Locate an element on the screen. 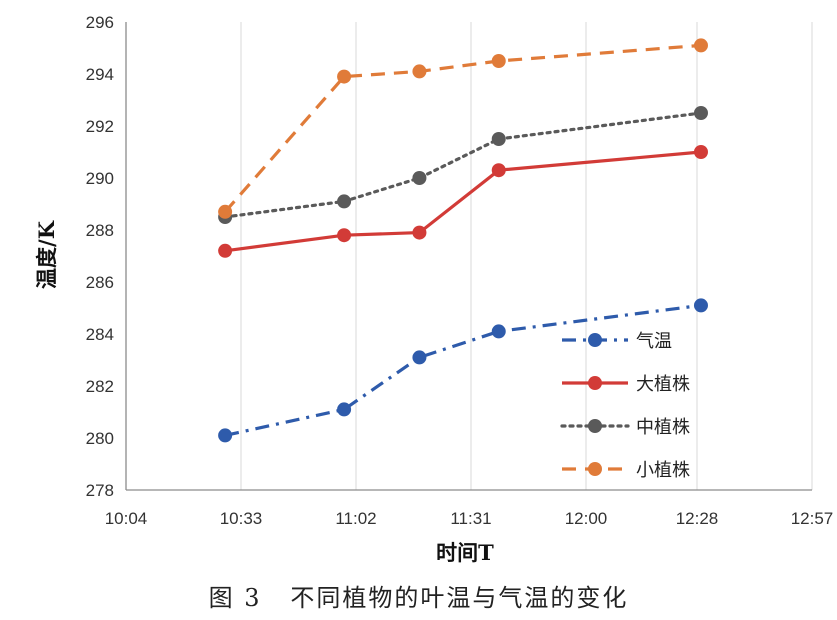 The width and height of the screenshot is (837, 620). x-axis-title: 时间T is located at coordinates (465, 552).